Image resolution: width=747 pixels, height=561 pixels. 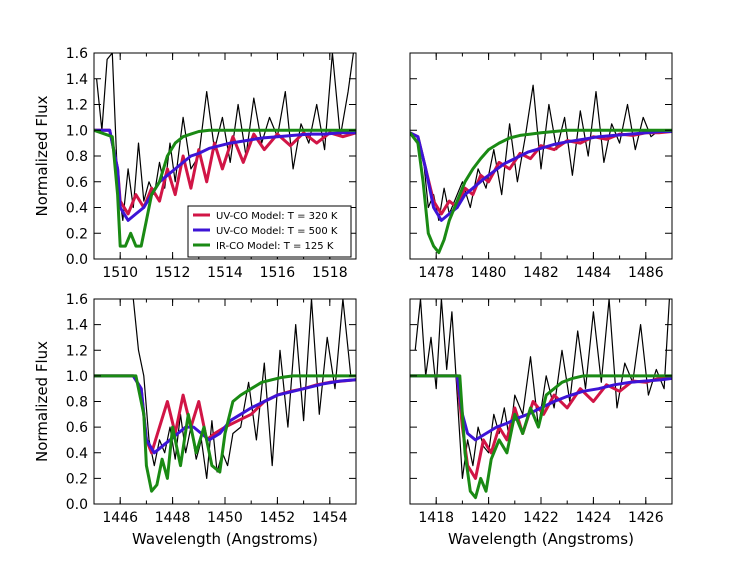 What do you see at coordinates (277, 216) in the screenshot?
I see `legend-label: UV-CO Model: T = 320 K` at bounding box center [277, 216].